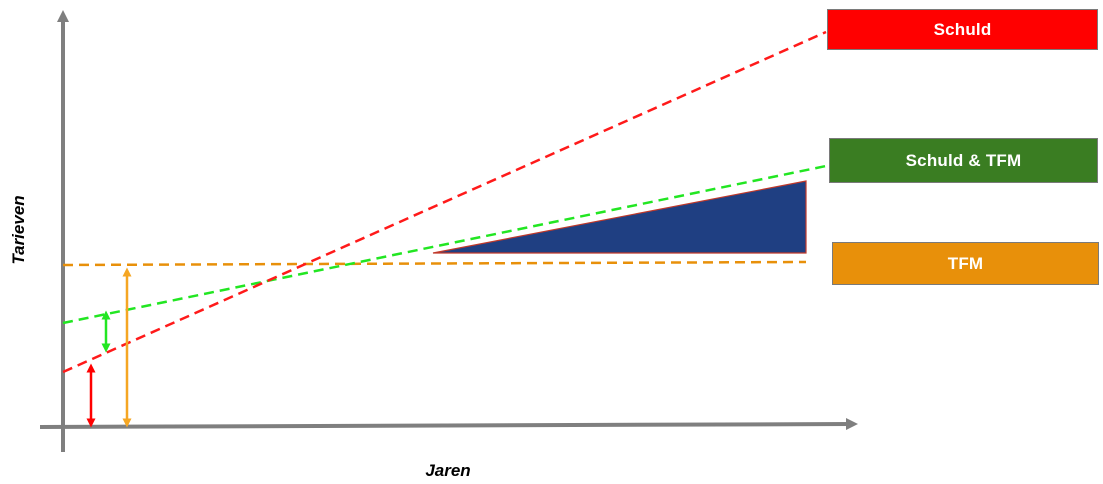 The width and height of the screenshot is (1103, 484). I want to click on shaded-difference-area, so click(619, 217).